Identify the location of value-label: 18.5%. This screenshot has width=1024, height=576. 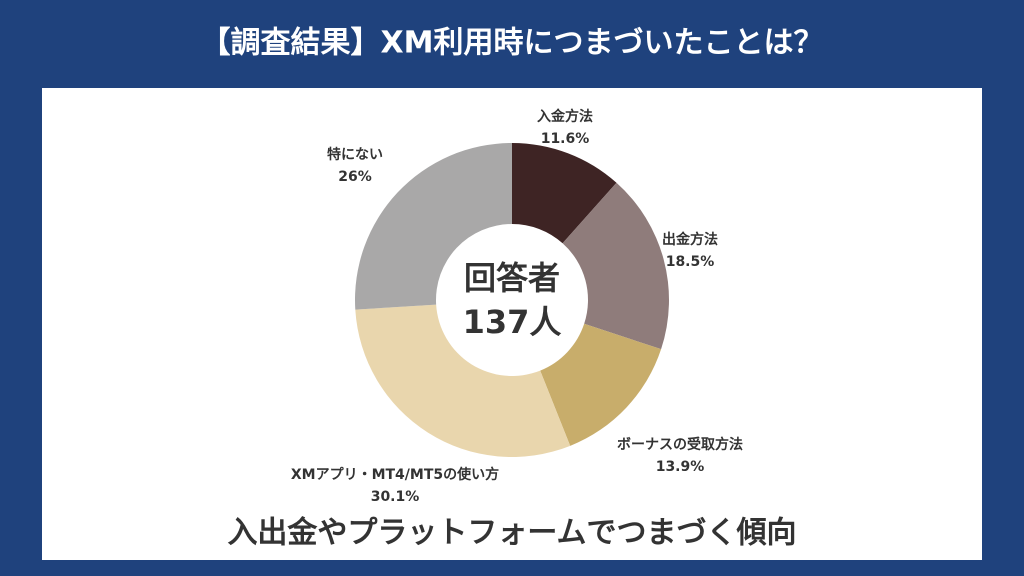
(690, 262).